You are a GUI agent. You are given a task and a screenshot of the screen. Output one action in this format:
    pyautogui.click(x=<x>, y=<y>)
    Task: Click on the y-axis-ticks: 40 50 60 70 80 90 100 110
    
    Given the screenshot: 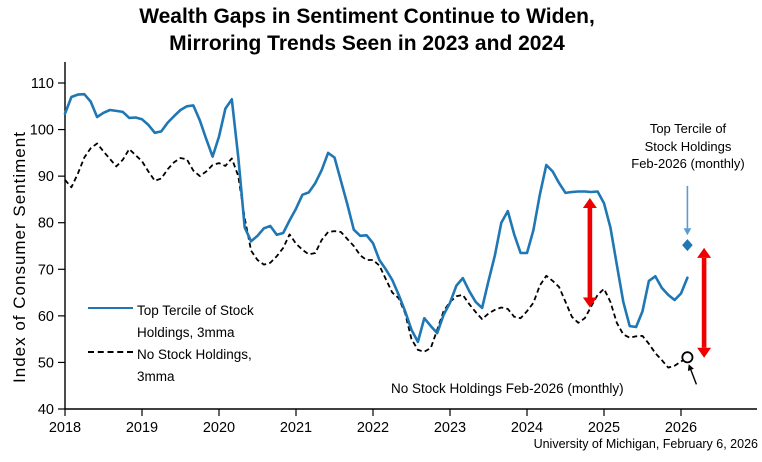 What is the action you would take?
    pyautogui.click(x=47, y=247)
    